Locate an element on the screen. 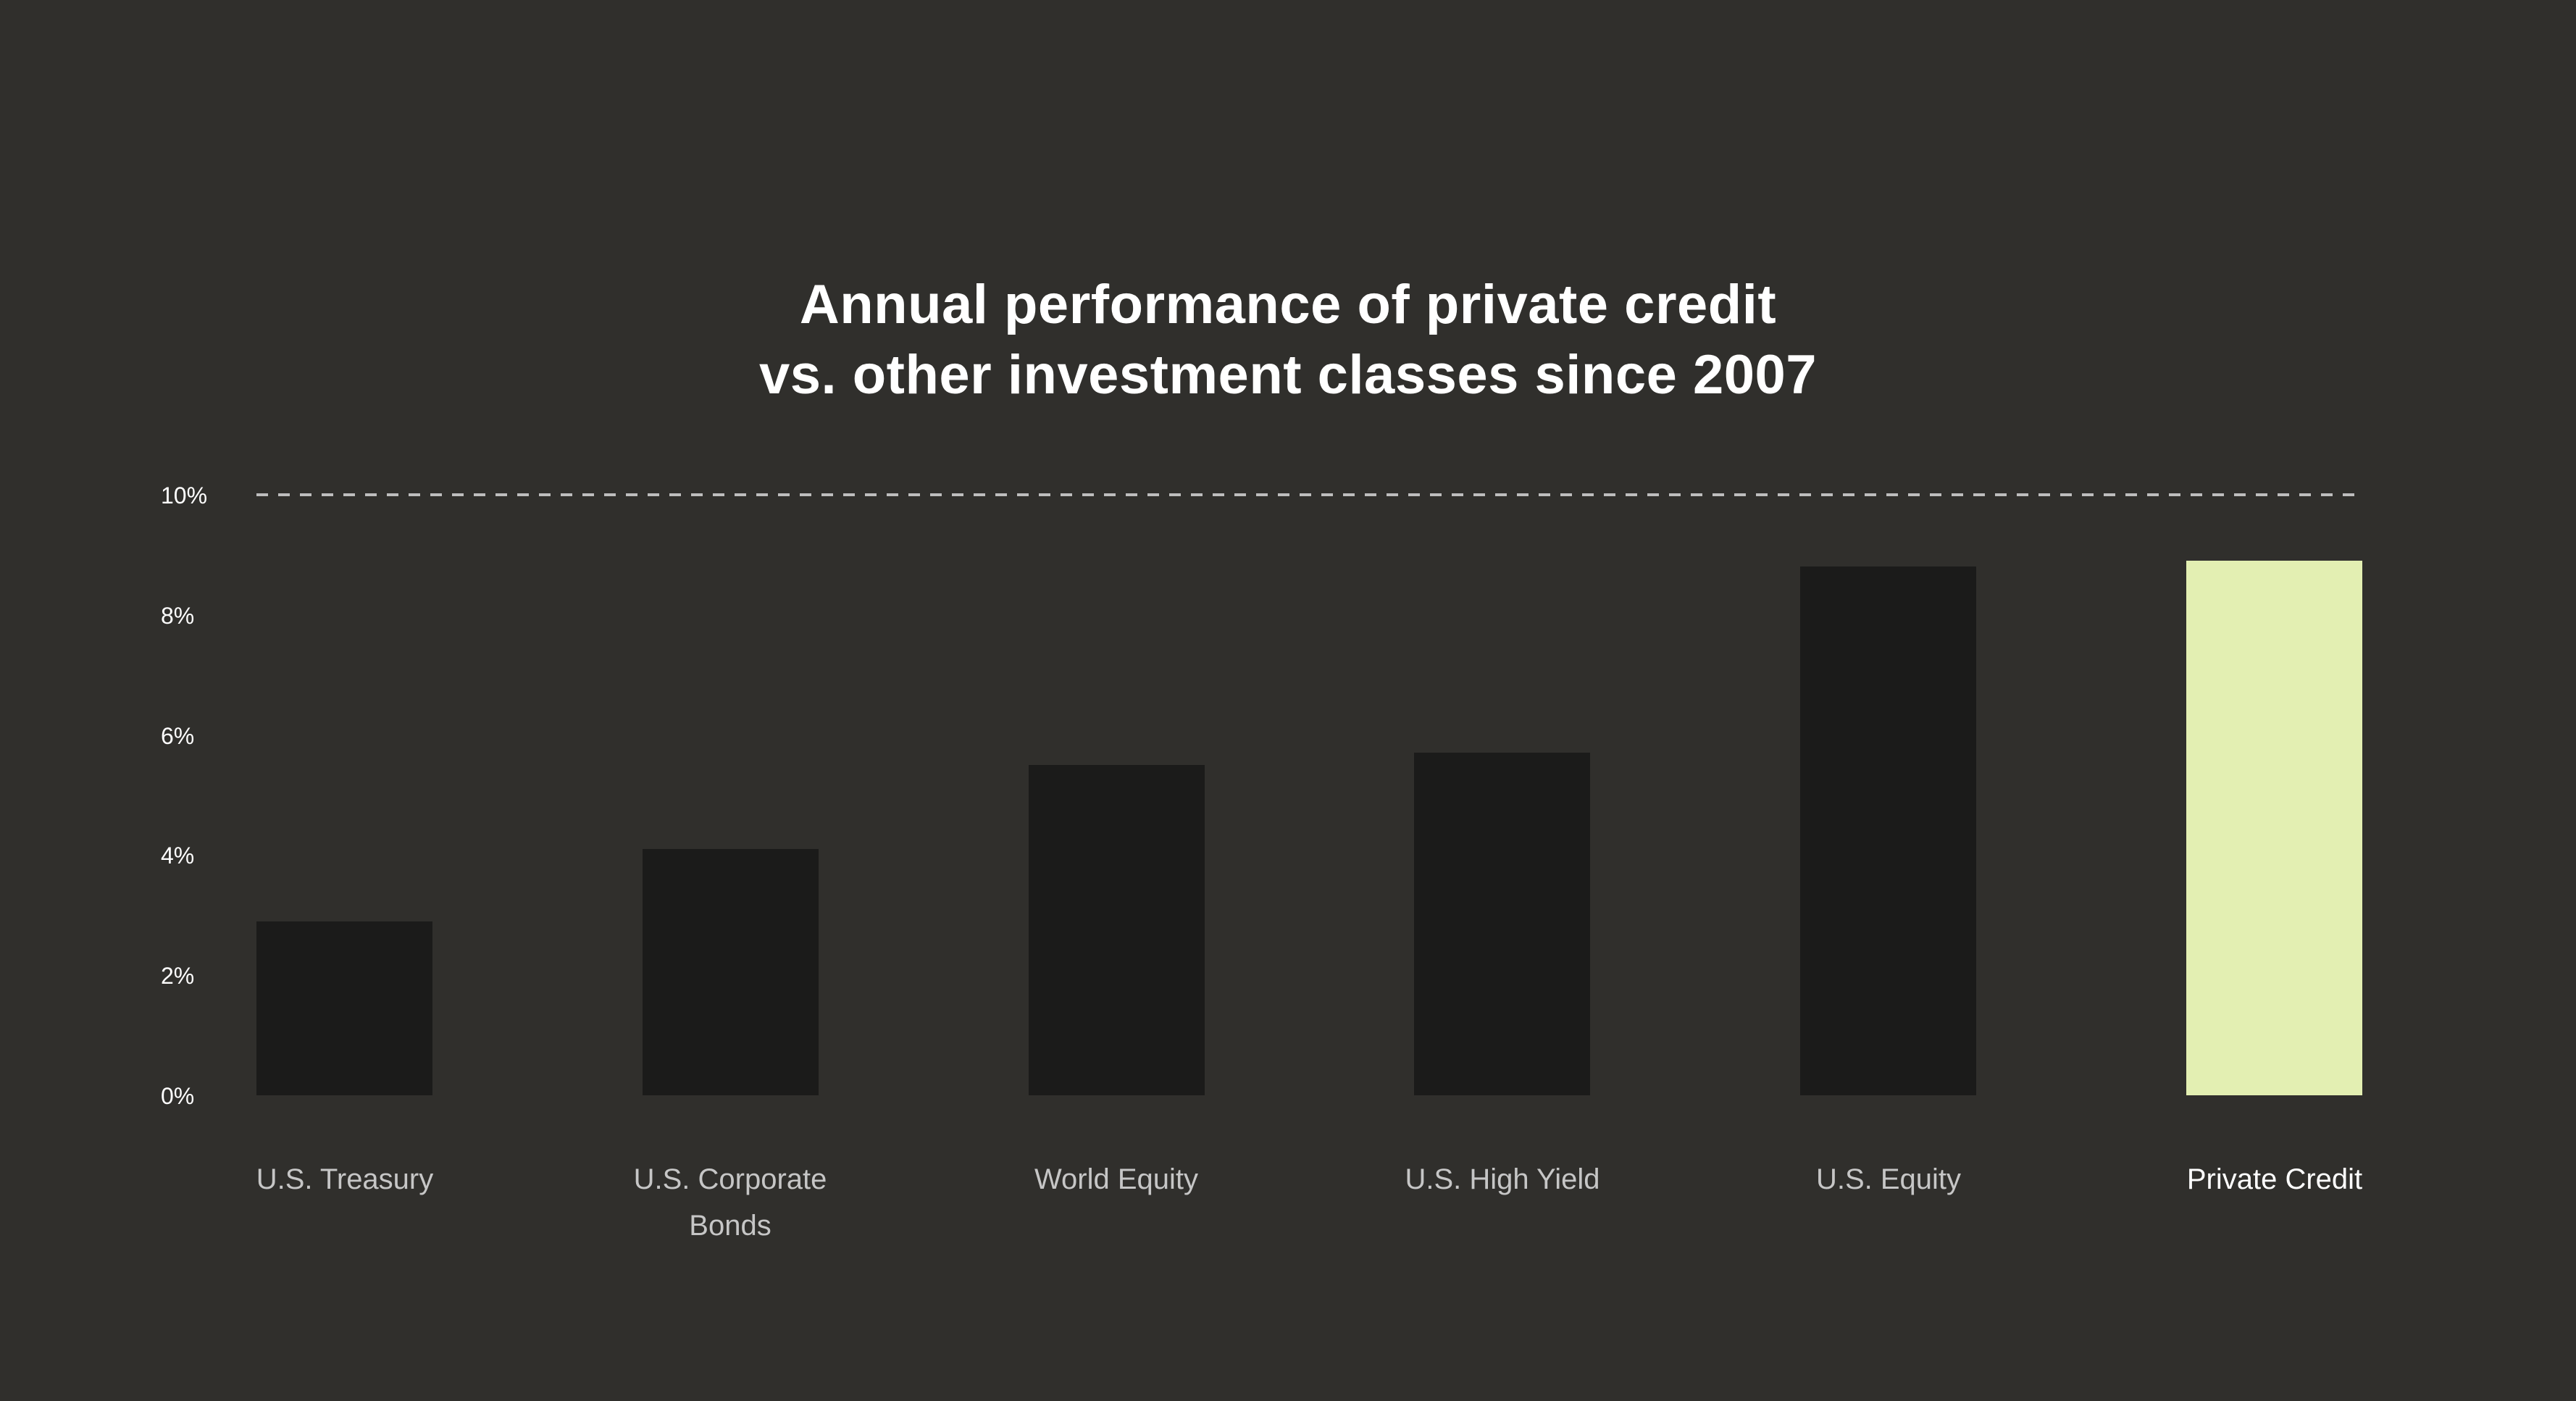  chart-title-line-1: Annual performance of private credit is located at coordinates (1288, 304).